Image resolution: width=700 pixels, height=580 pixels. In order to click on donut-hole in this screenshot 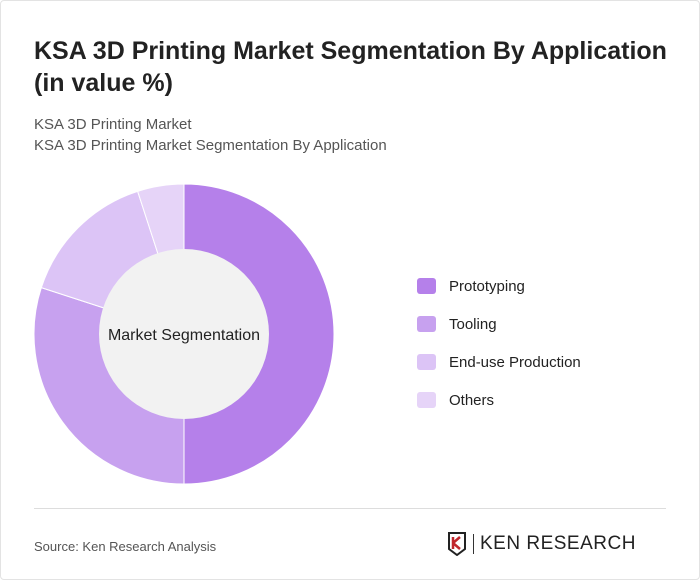, I will do `click(184, 334)`.